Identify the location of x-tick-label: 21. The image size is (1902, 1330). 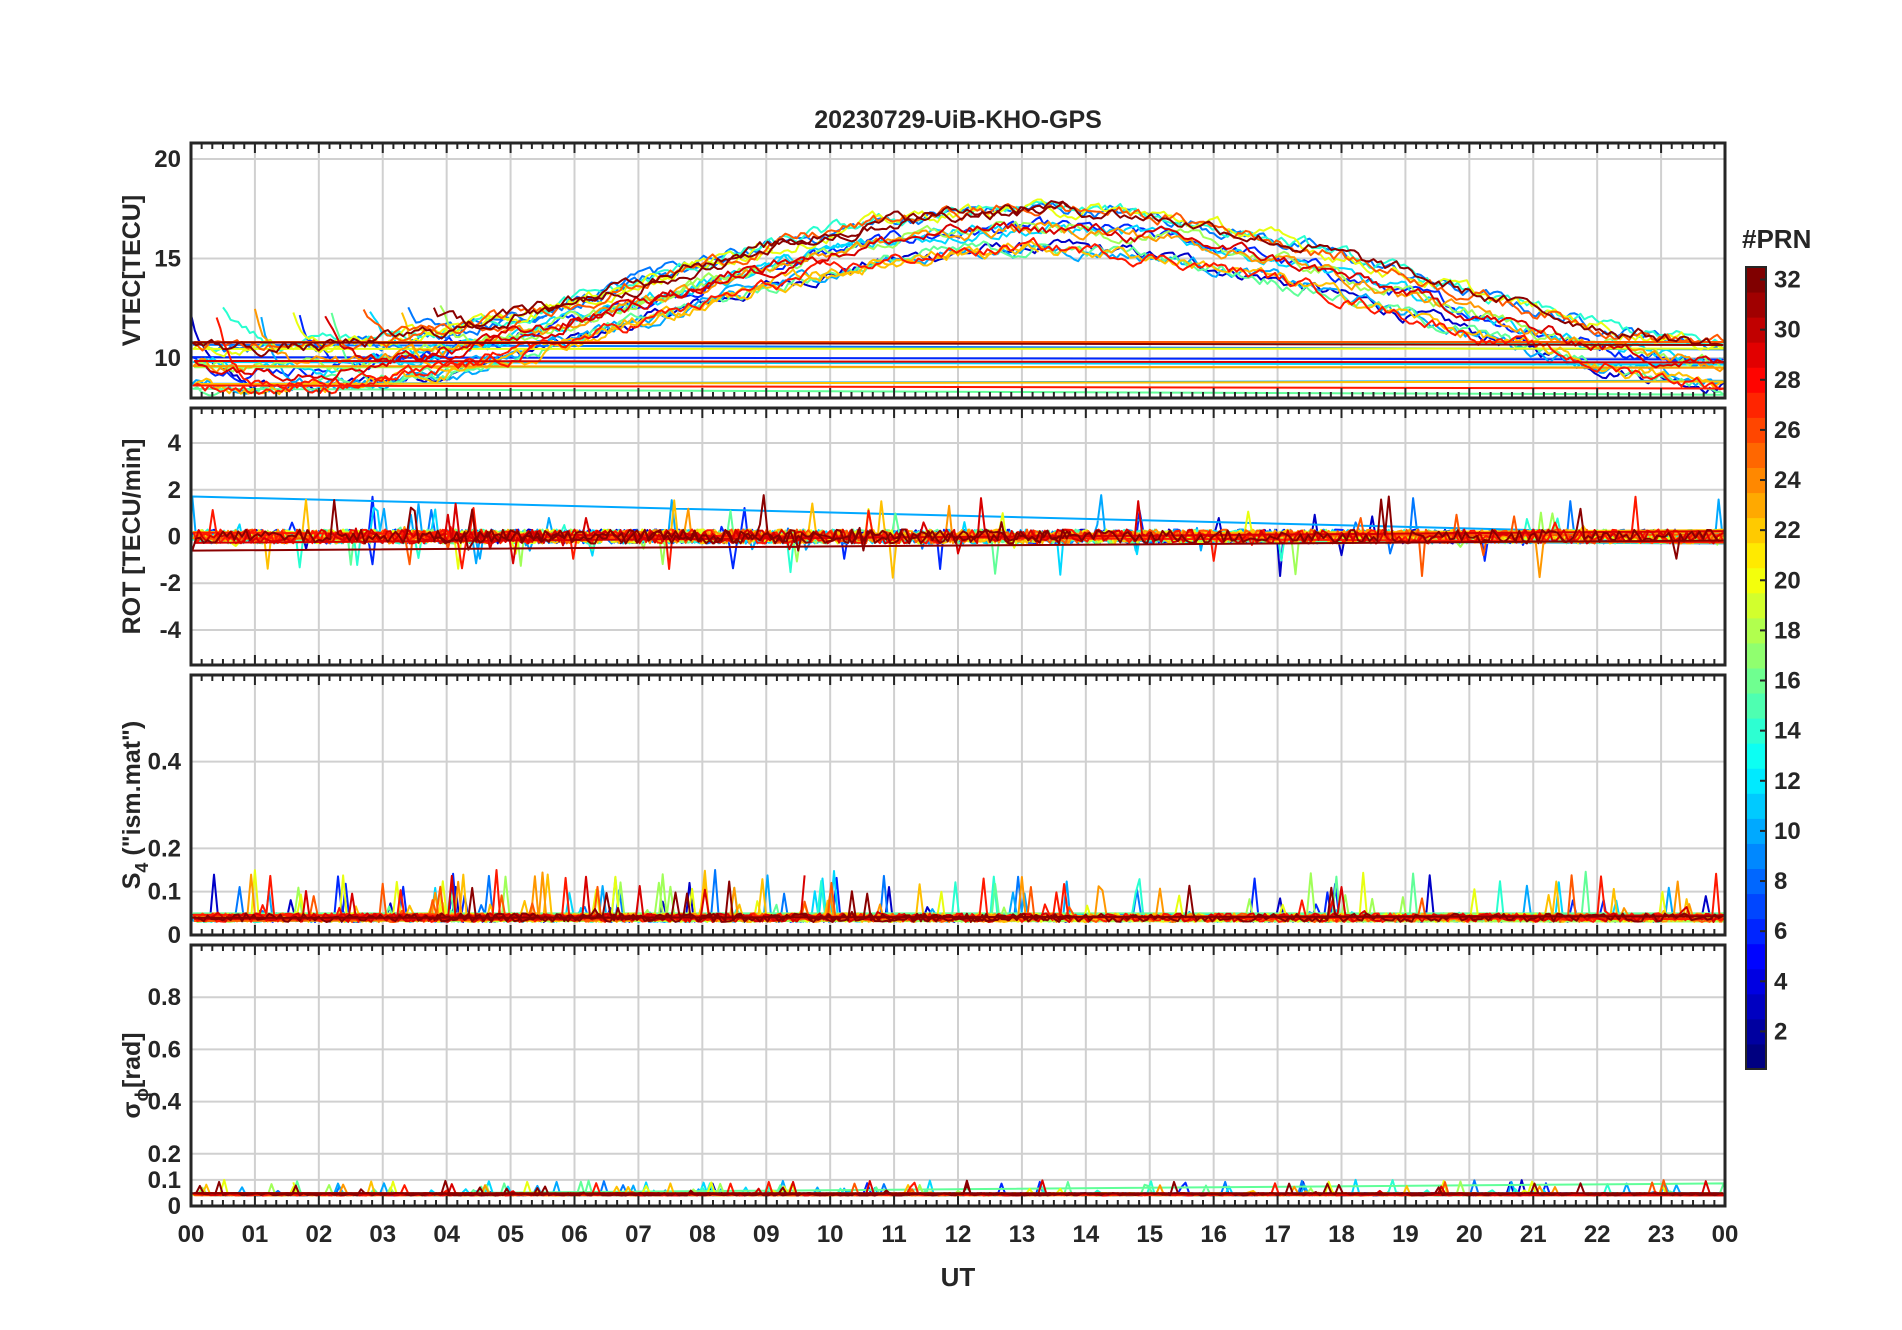
(1533, 1234).